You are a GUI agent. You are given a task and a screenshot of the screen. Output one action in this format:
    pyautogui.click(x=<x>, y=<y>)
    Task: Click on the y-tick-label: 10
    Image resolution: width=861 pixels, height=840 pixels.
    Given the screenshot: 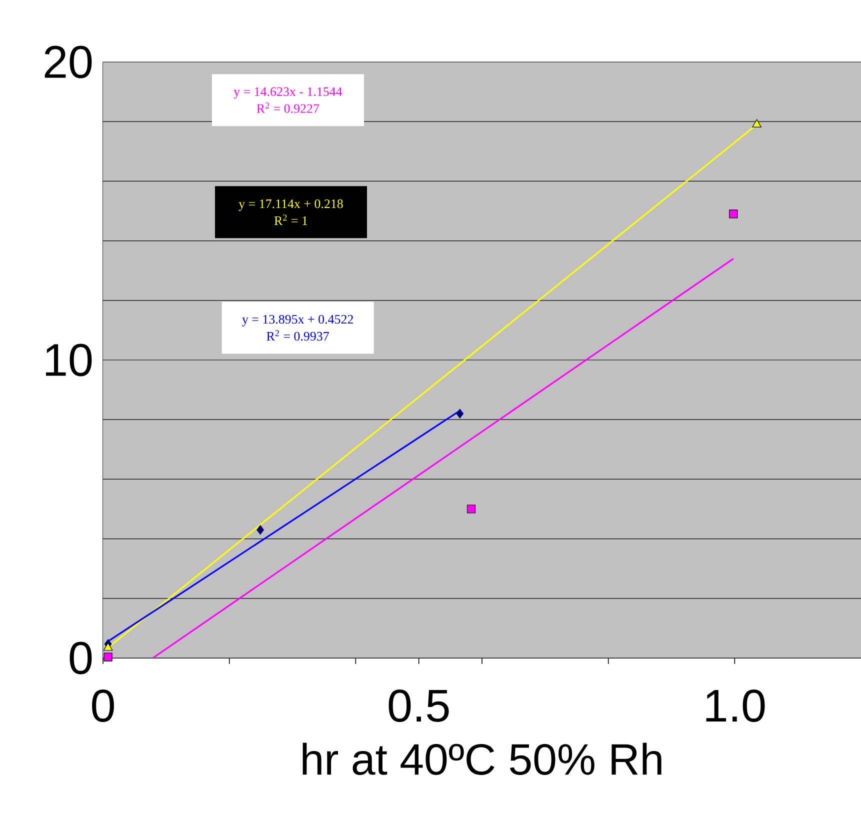 What is the action you would take?
    pyautogui.click(x=69, y=360)
    